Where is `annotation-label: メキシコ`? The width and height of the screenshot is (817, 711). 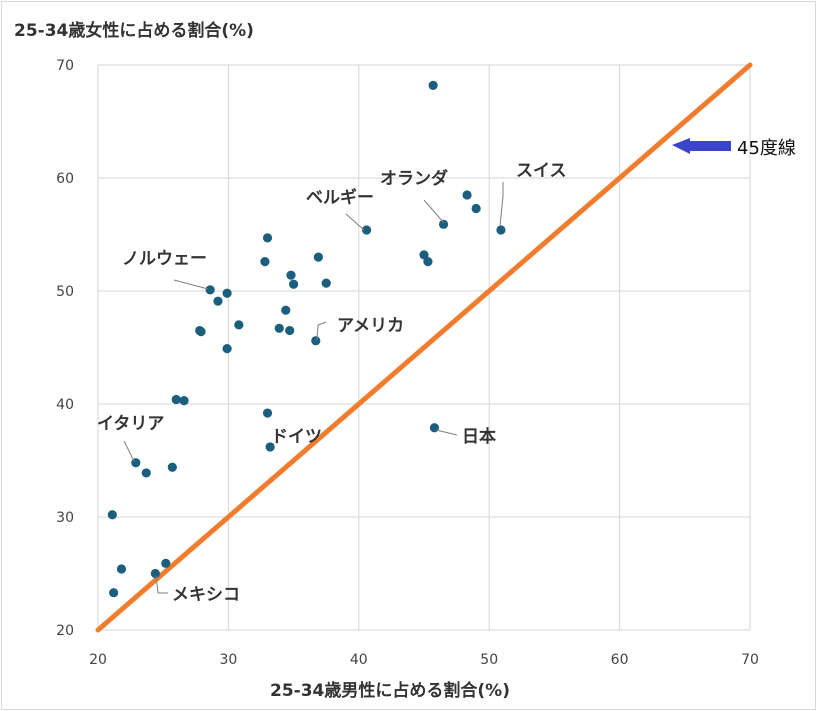
annotation-label: メキシコ is located at coordinates (206, 595).